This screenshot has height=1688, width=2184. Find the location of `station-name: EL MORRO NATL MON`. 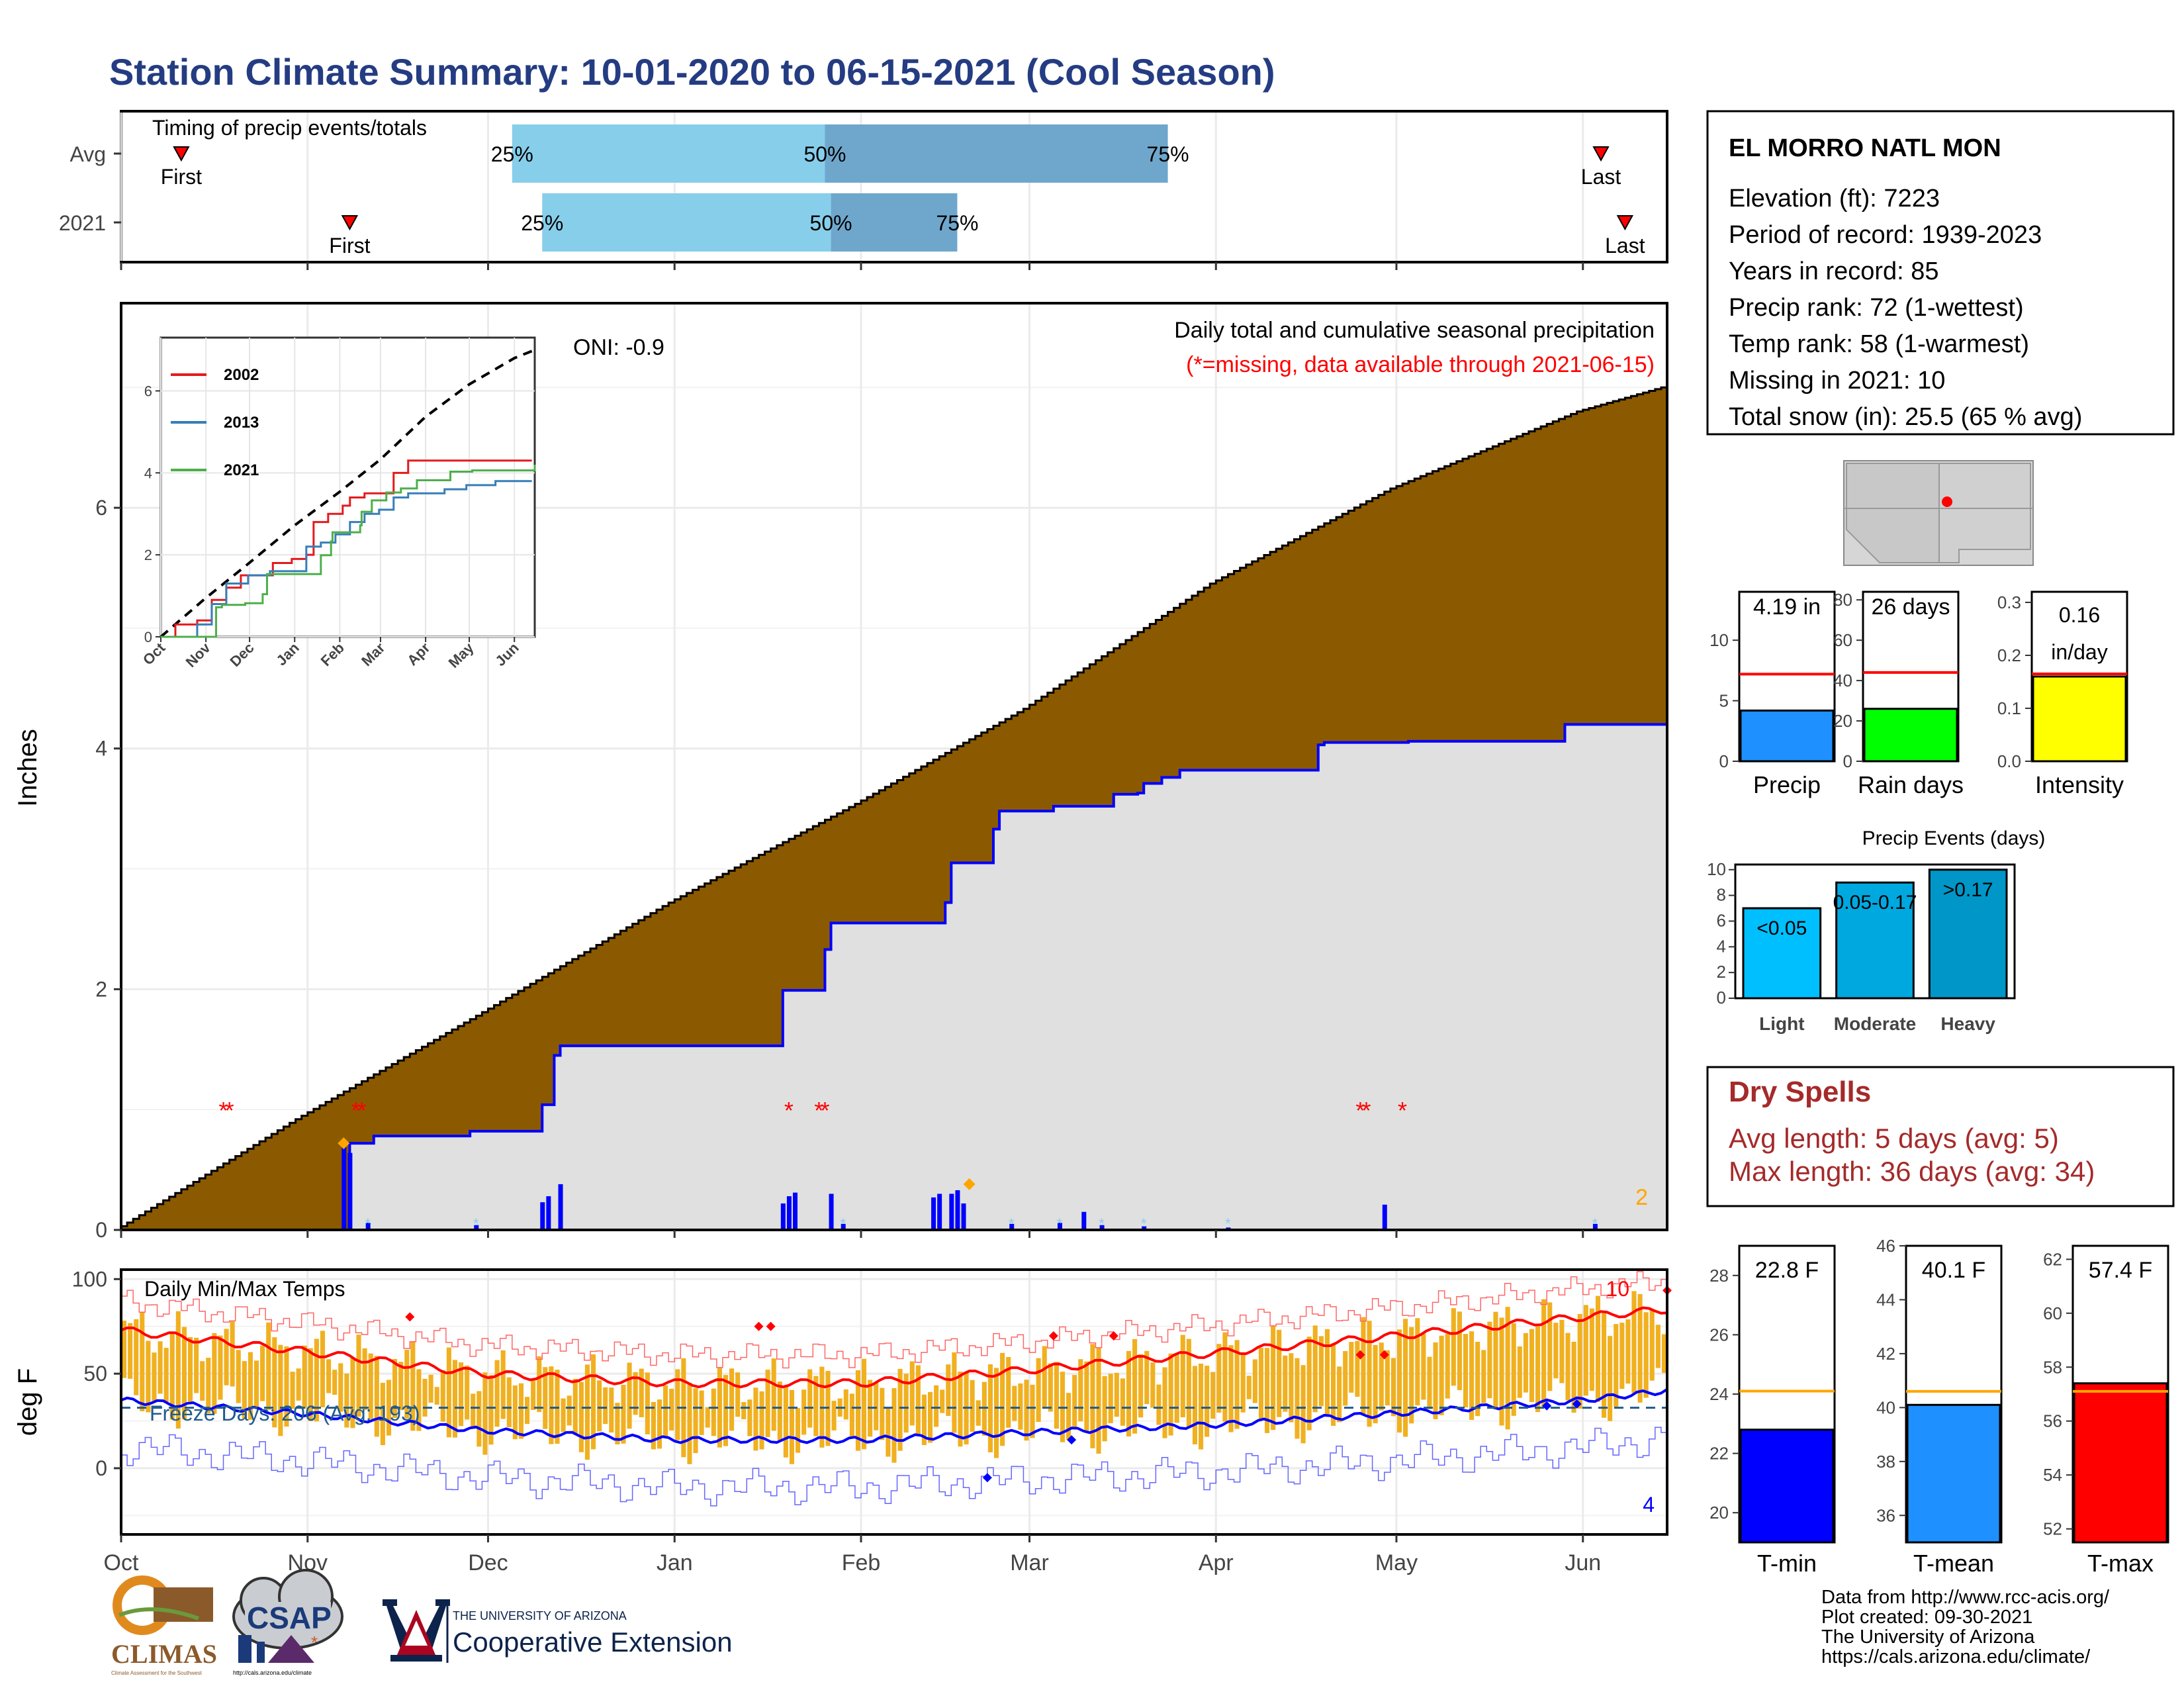

station-name: EL MORRO NATL MON is located at coordinates (1865, 148).